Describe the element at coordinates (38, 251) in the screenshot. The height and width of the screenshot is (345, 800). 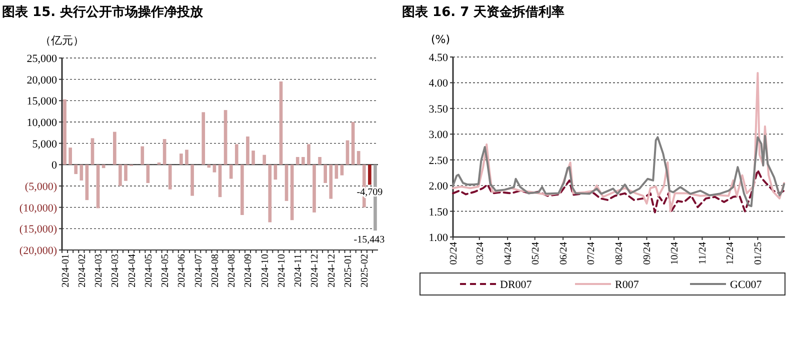
I see `y-tick-label: (20,000)` at that location.